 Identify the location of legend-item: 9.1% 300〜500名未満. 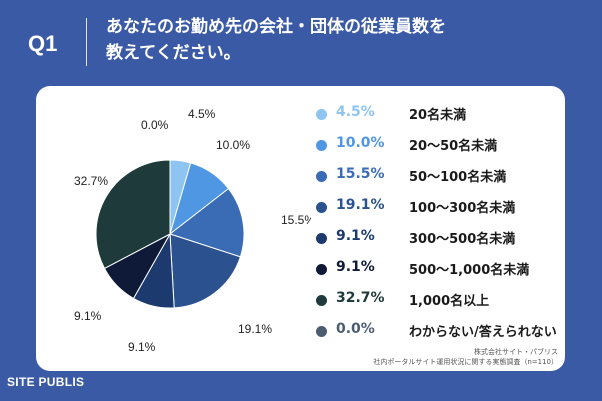
(436, 243).